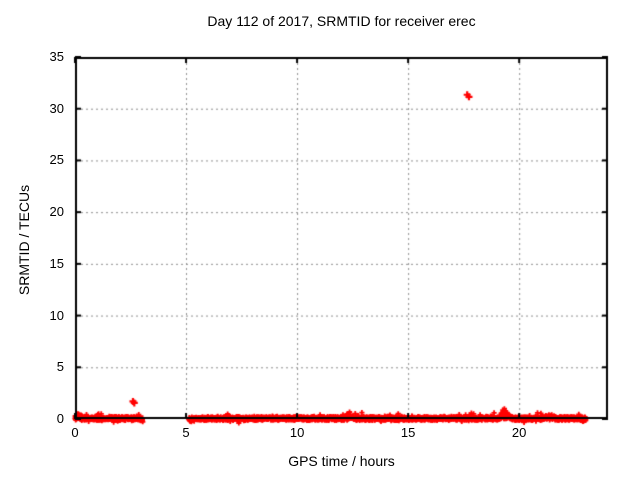  What do you see at coordinates (408, 432) in the screenshot?
I see `x-tick-label: 15` at bounding box center [408, 432].